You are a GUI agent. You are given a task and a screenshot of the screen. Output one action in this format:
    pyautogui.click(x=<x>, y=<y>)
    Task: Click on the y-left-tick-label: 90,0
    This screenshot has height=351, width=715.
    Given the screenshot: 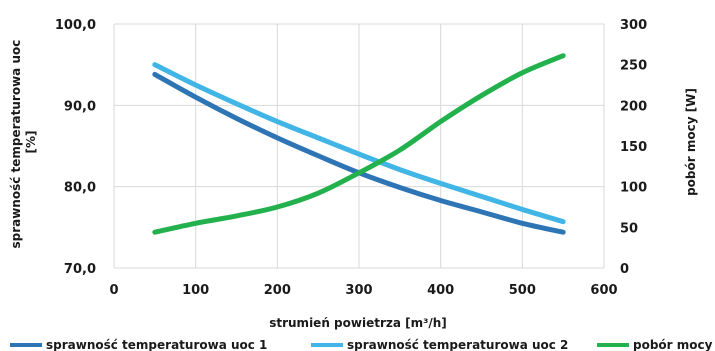 What is the action you would take?
    pyautogui.click(x=80, y=106)
    